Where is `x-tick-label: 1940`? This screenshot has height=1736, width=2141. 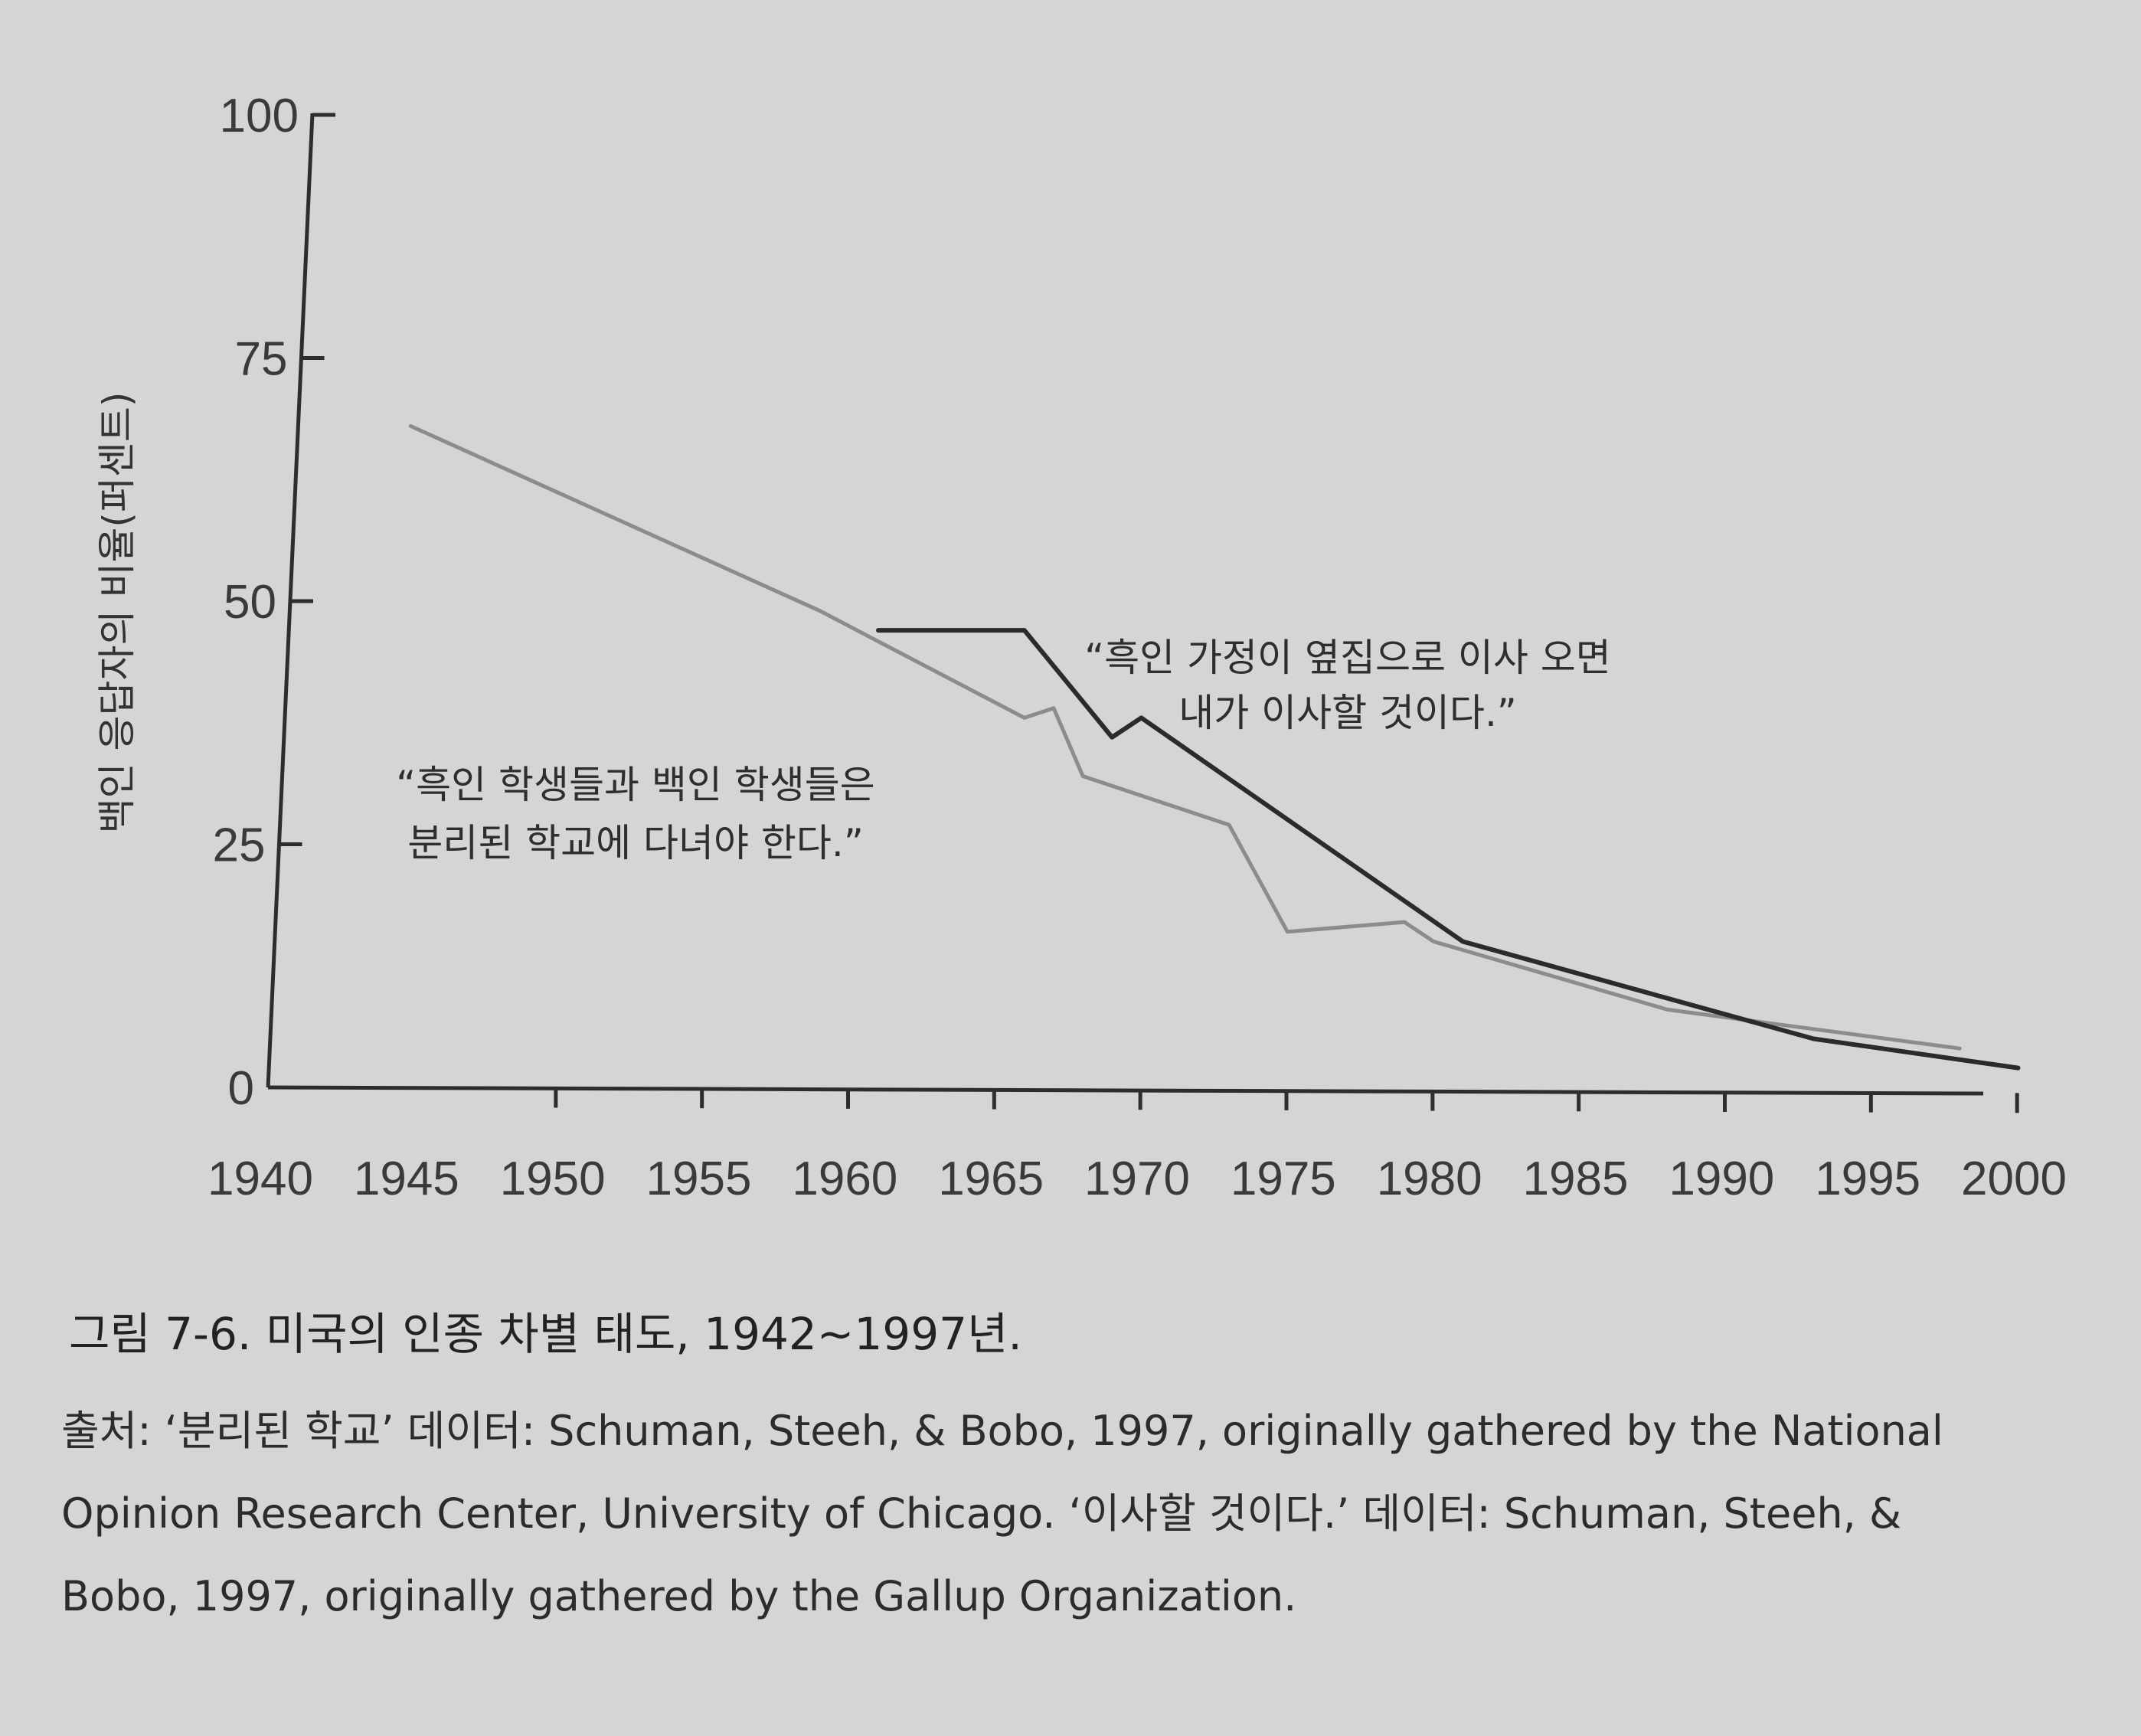 x-tick-label: 1940 is located at coordinates (260, 1178).